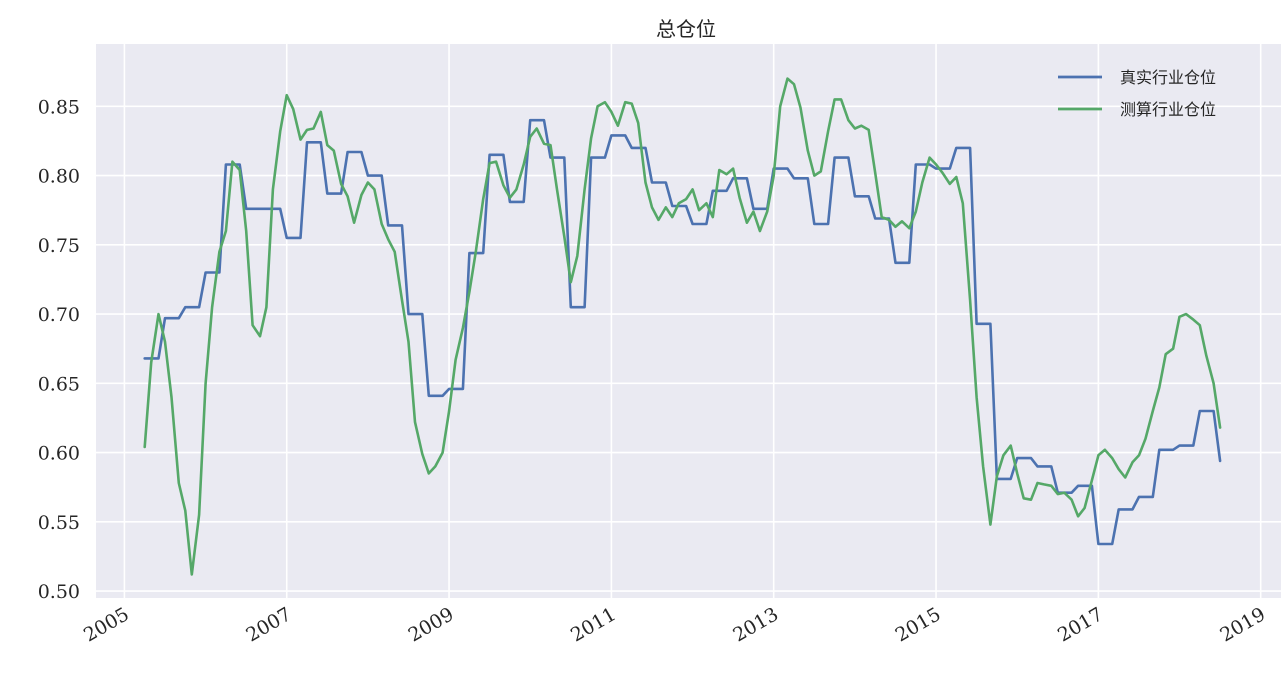  I want to click on x-tick-label: 2011, so click(593, 624).